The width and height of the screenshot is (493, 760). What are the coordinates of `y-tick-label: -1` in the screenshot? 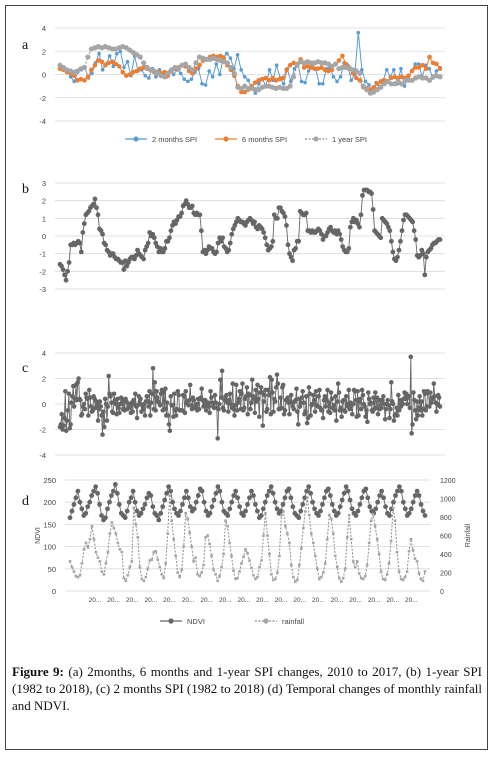 It's located at (42, 254).